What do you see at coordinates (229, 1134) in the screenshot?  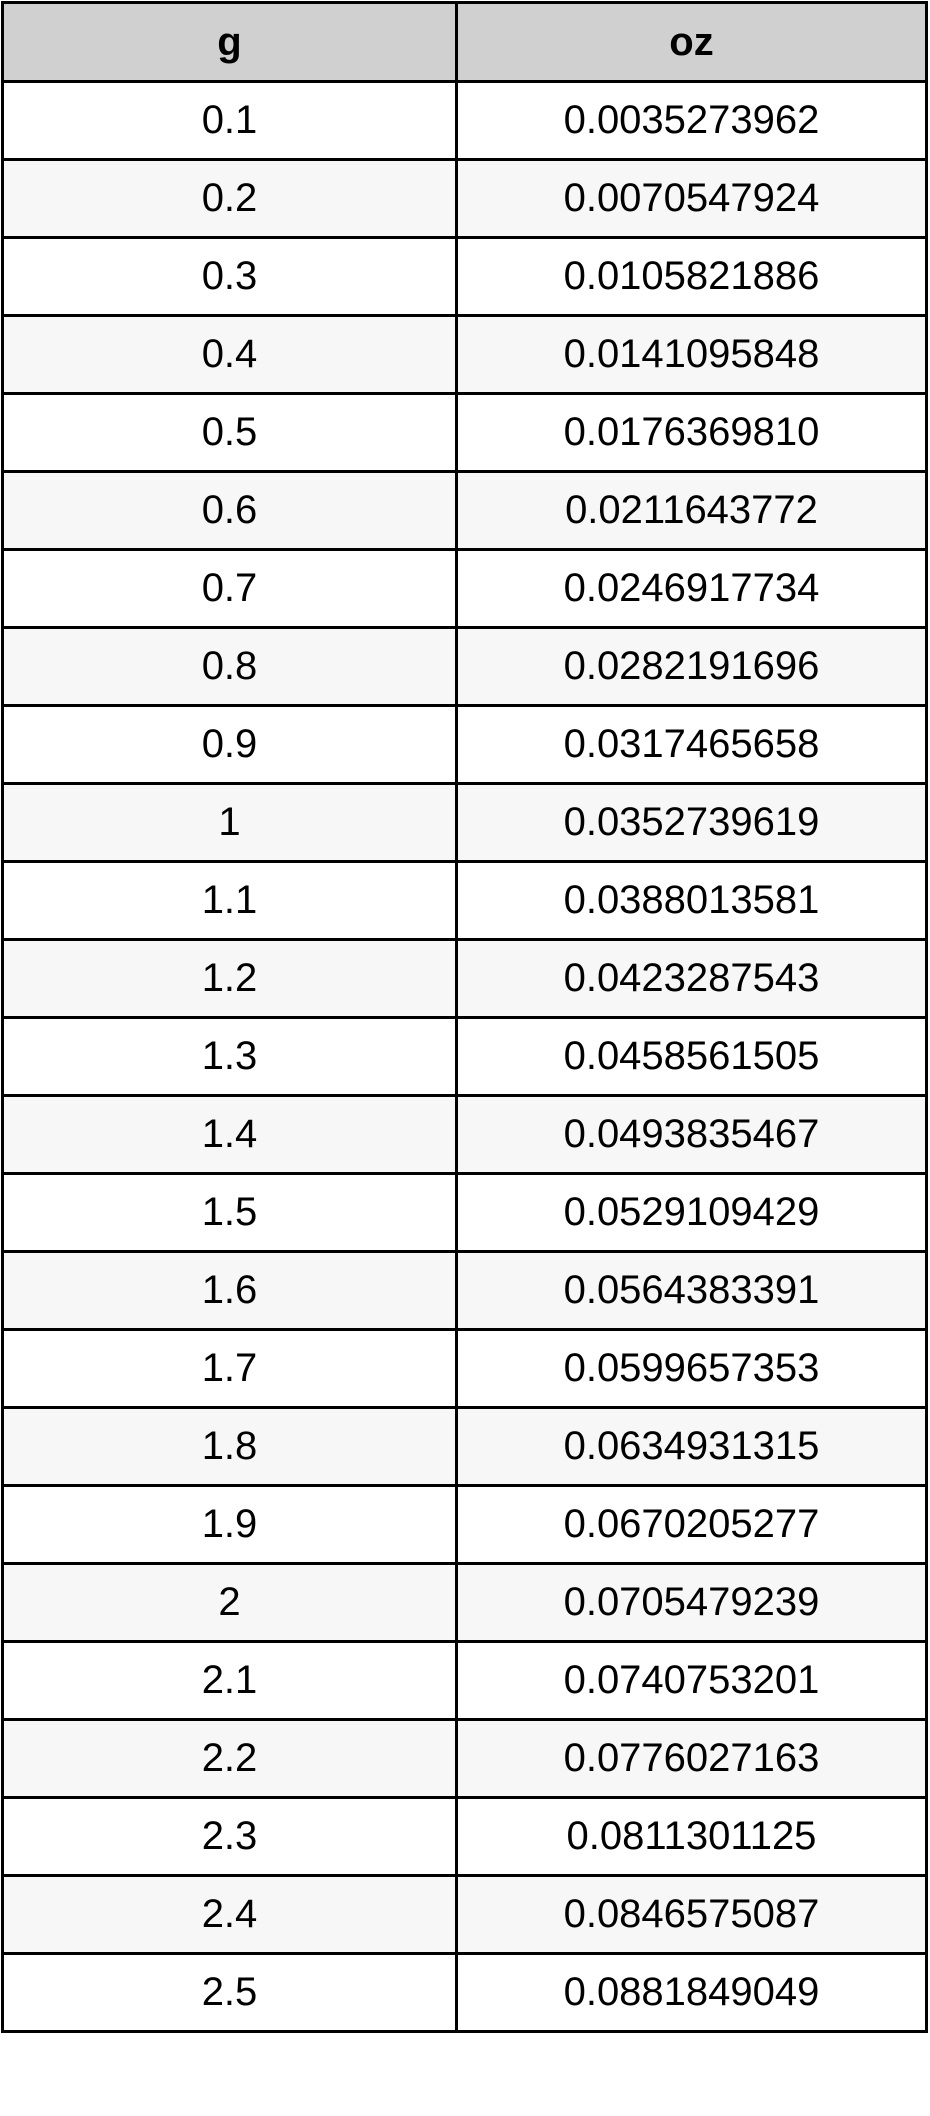 I see `cell-g: 1.4` at bounding box center [229, 1134].